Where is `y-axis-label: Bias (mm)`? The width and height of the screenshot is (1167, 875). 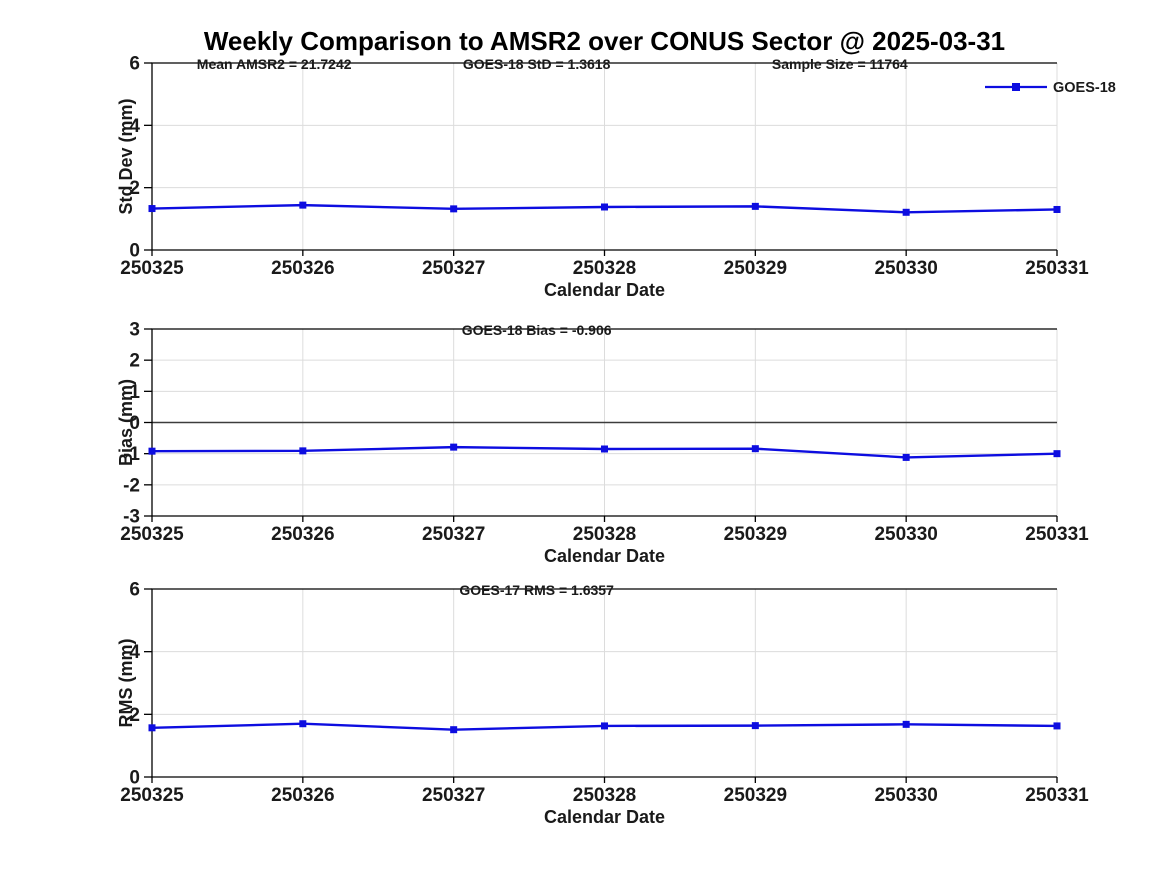
y-axis-label: Bias (mm) is located at coordinates (126, 422).